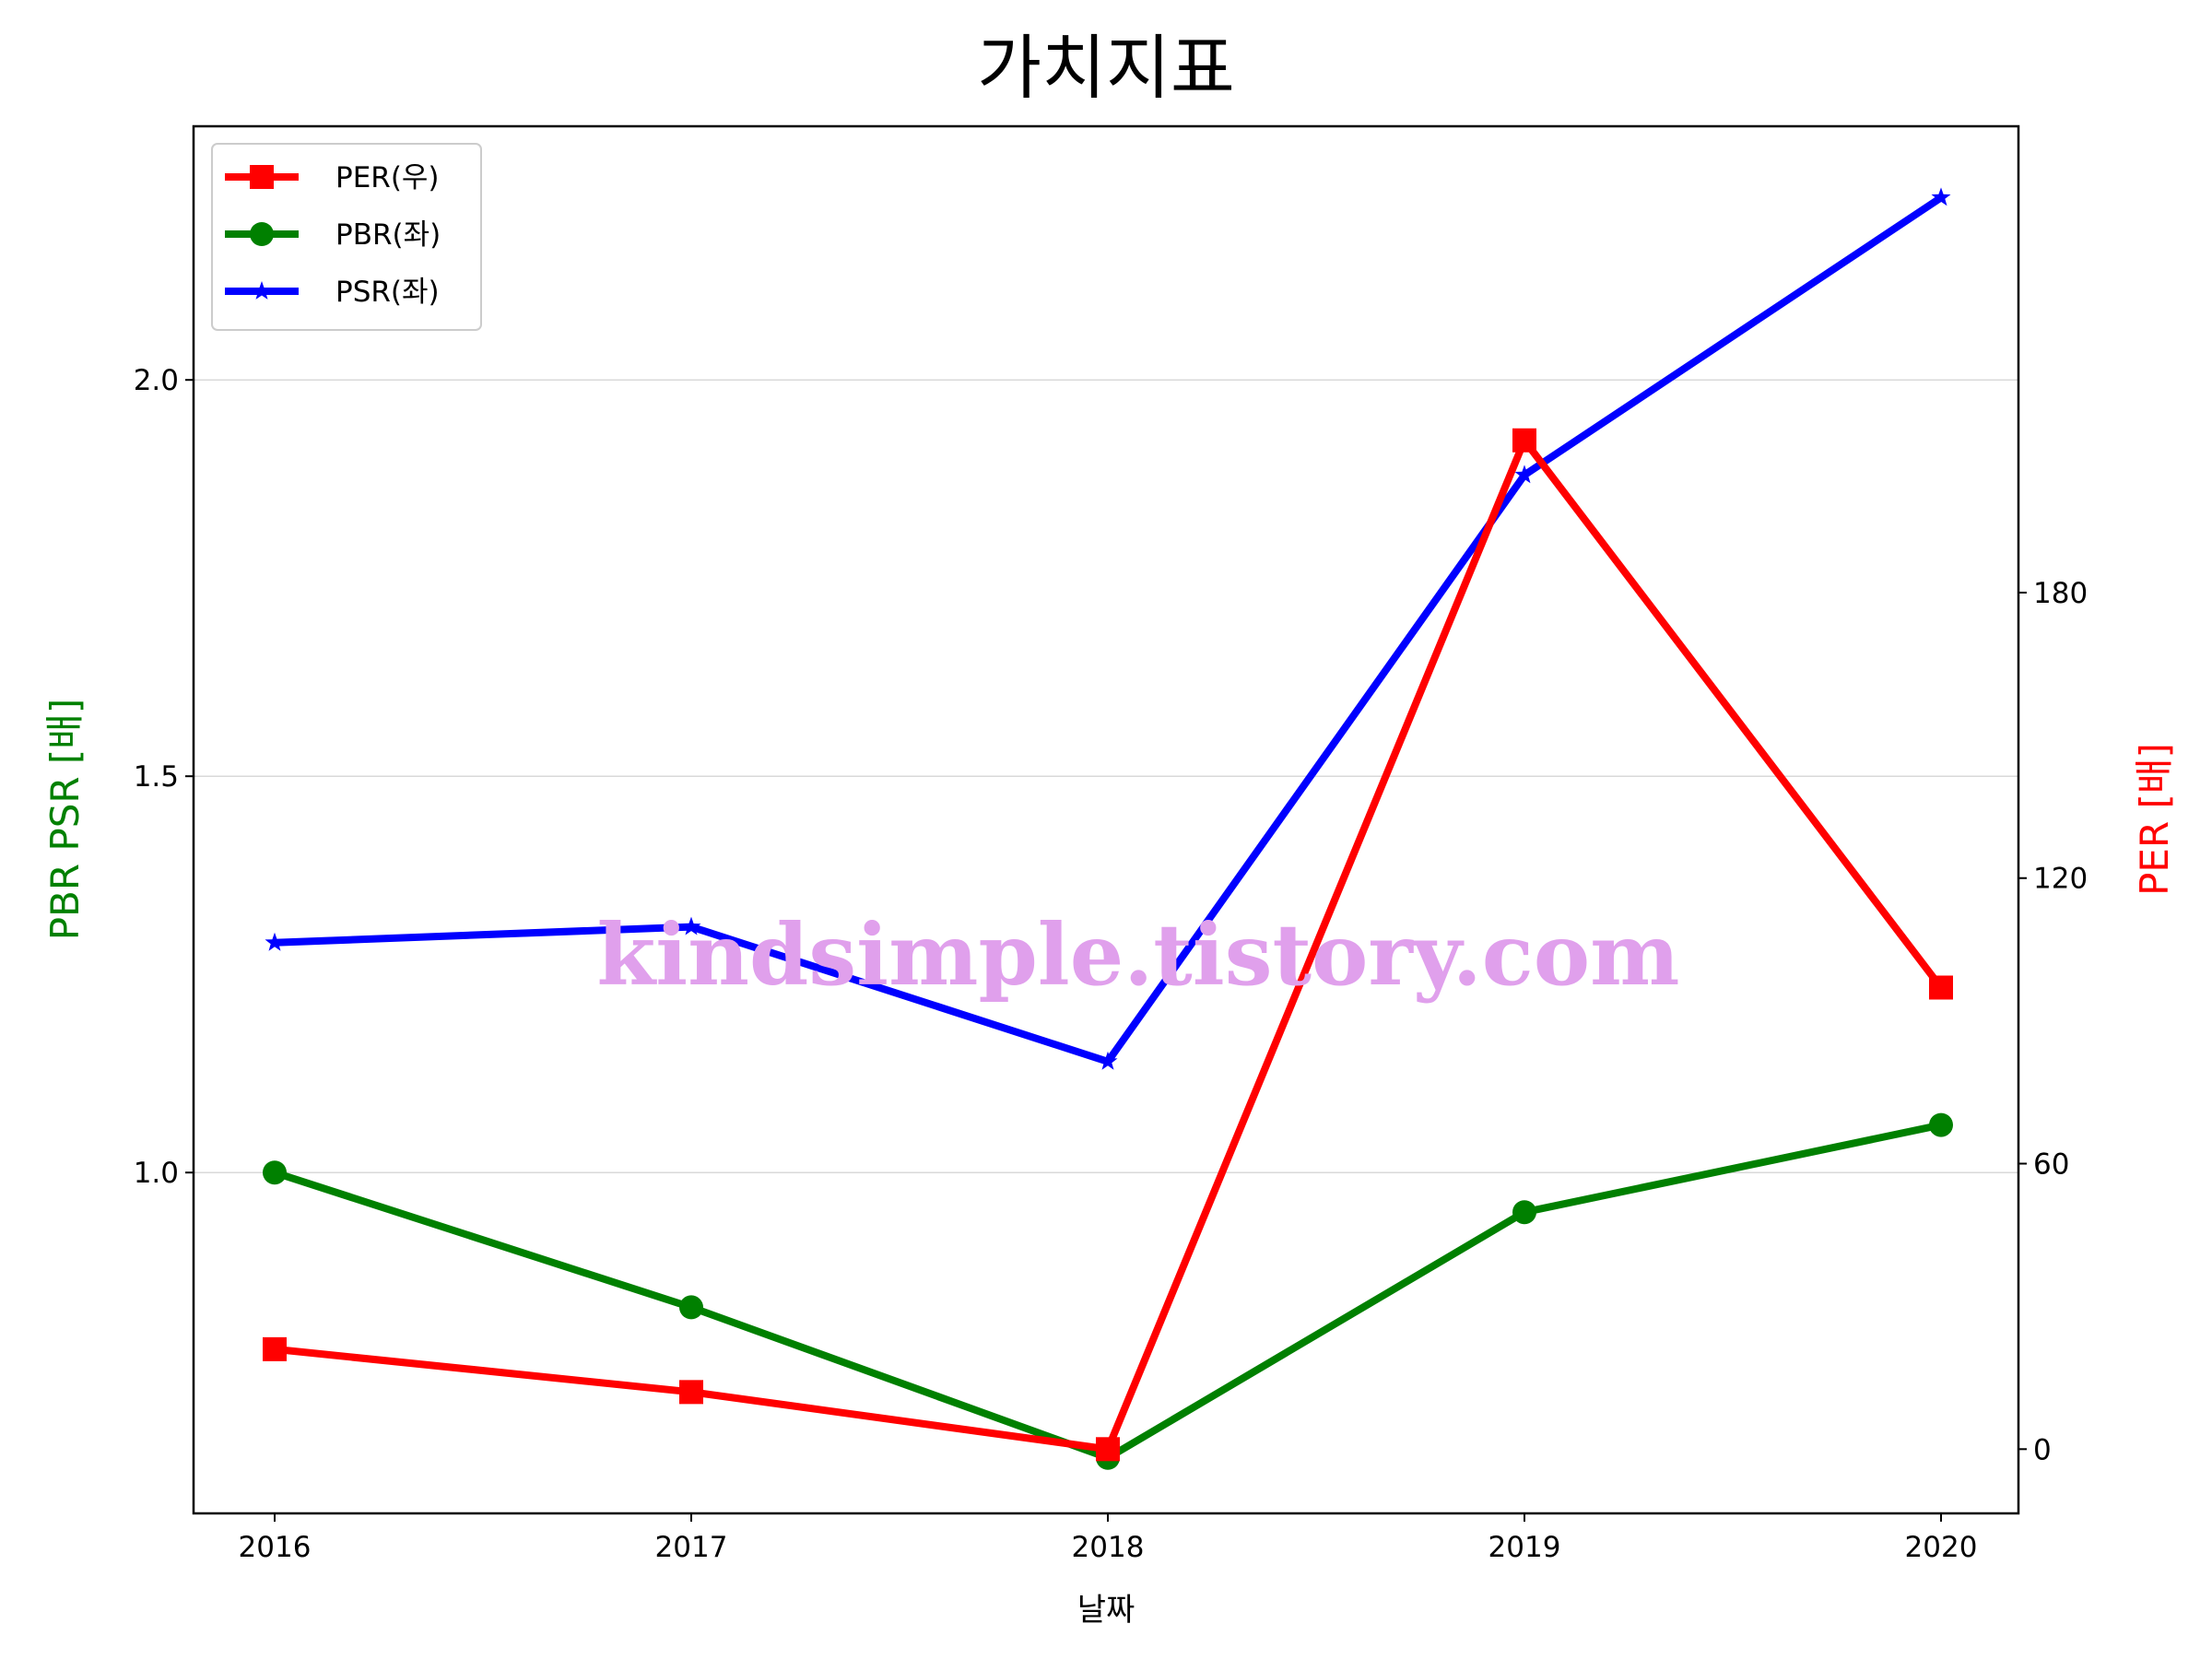  Describe the element at coordinates (691, 1547) in the screenshot. I see `x-tick-label: 2017` at that location.